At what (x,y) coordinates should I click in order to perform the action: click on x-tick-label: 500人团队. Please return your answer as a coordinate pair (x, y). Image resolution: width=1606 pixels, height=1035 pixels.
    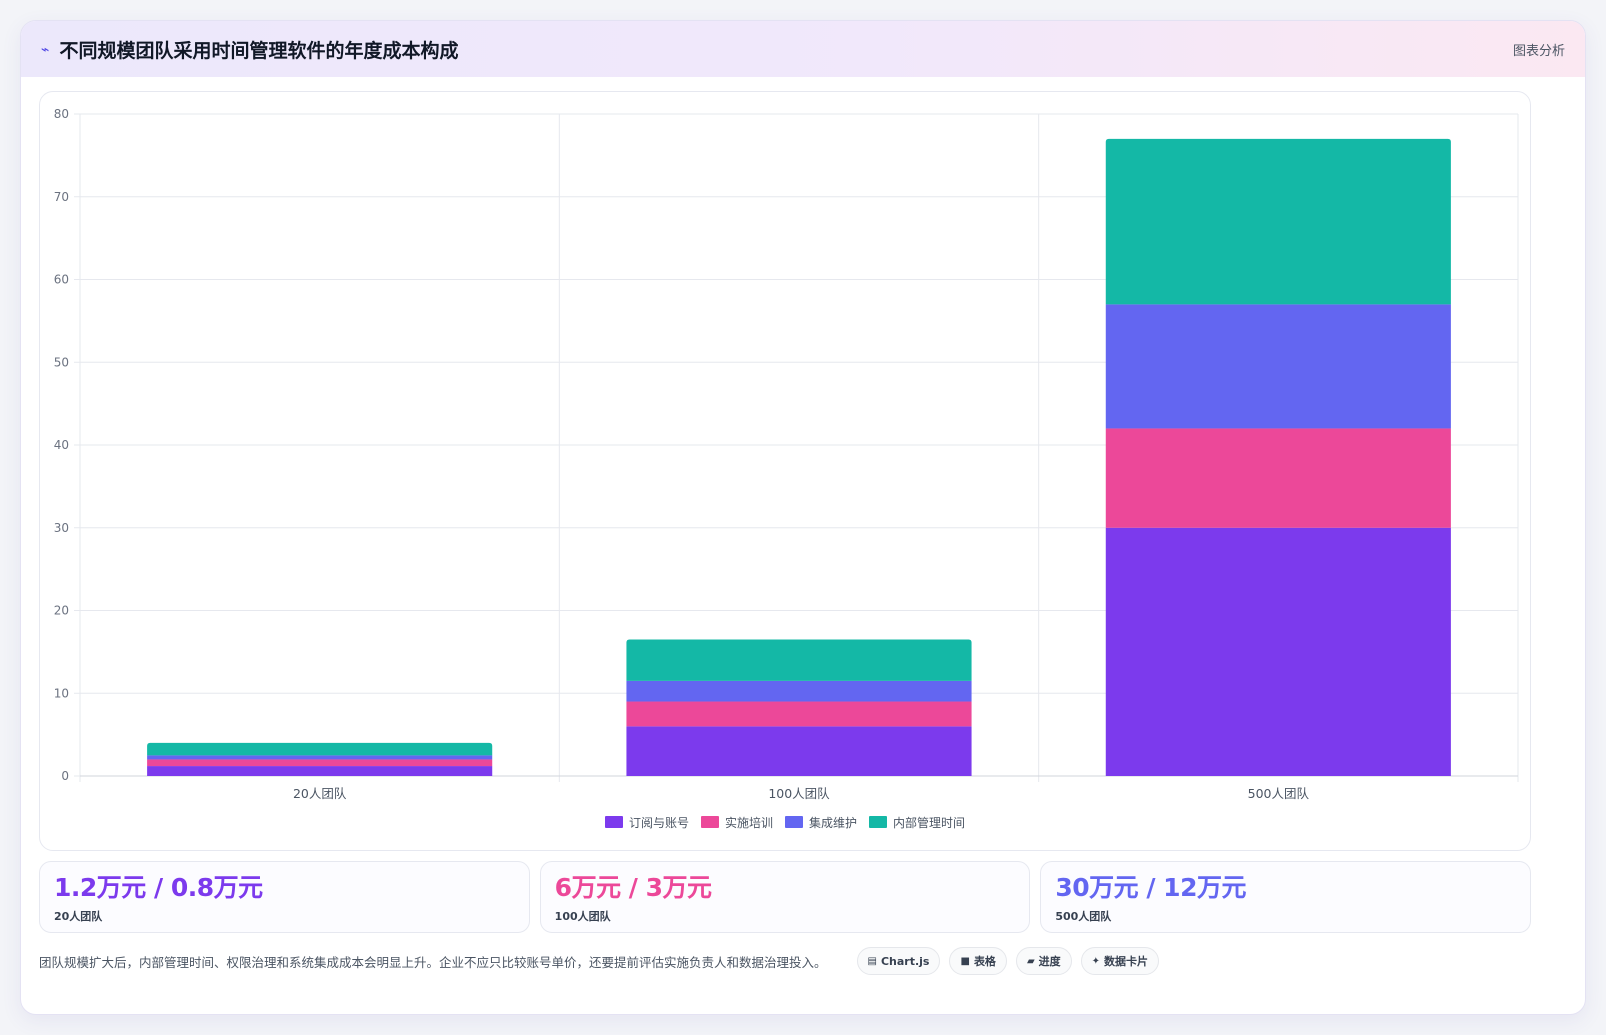
    Looking at the image, I should click on (1279, 793).